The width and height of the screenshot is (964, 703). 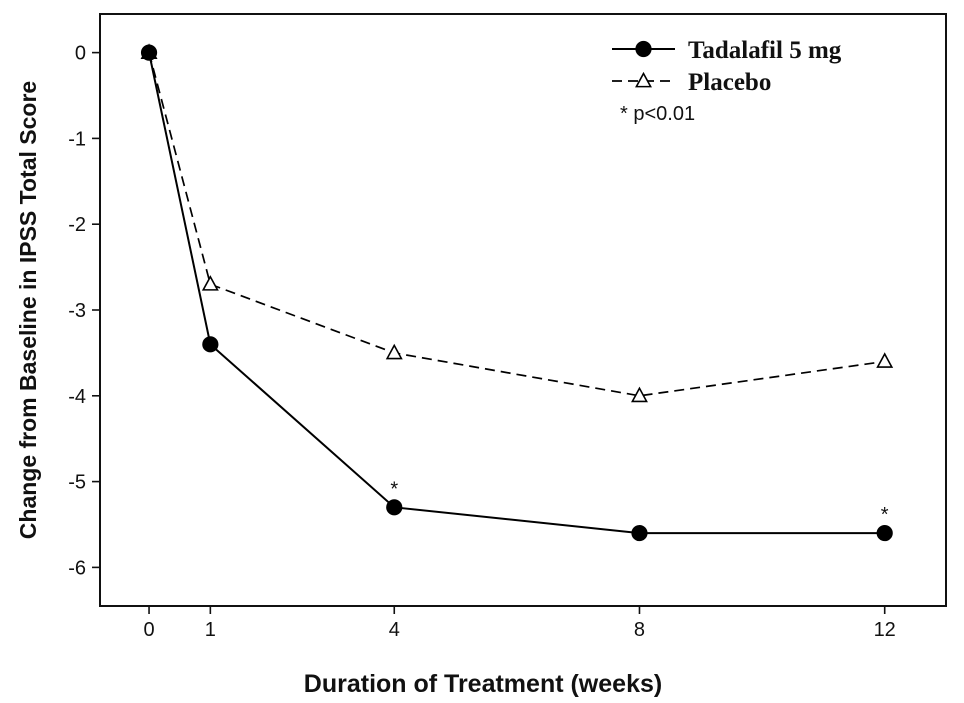 I want to click on y-tick-label: -6, so click(x=77, y=568).